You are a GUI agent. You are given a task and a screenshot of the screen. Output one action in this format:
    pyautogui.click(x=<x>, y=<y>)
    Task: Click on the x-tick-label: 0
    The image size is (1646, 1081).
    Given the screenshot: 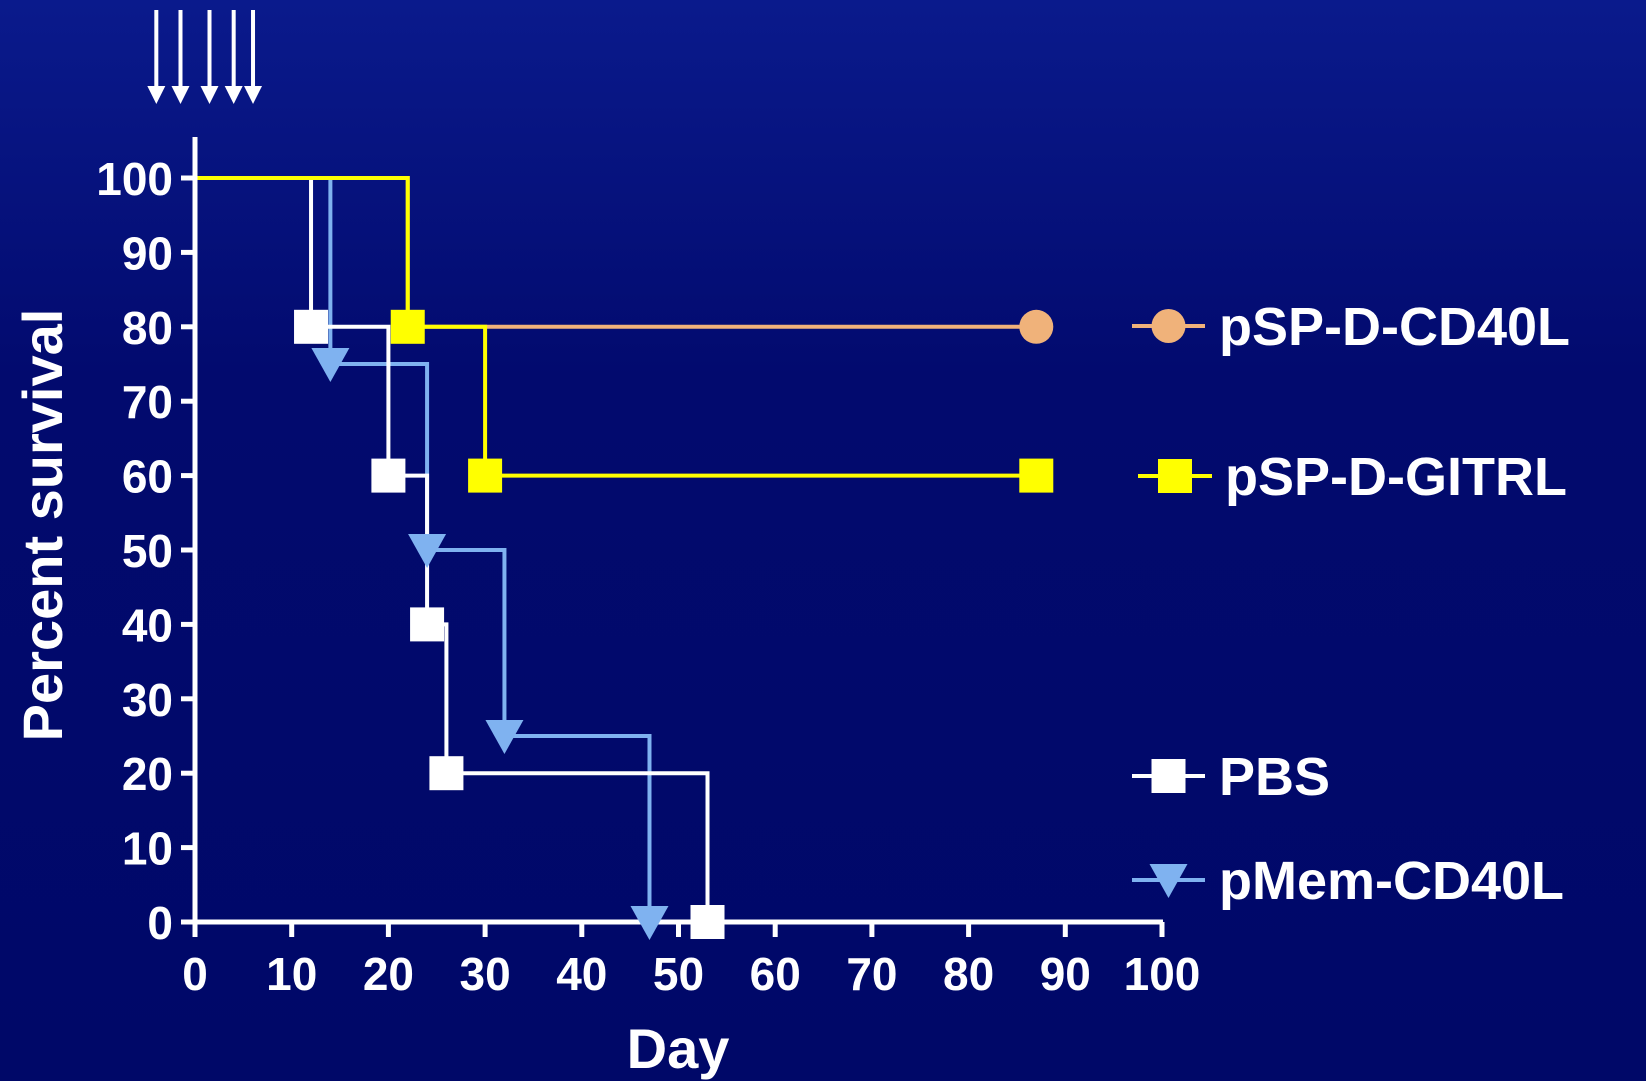 What is the action you would take?
    pyautogui.click(x=195, y=974)
    